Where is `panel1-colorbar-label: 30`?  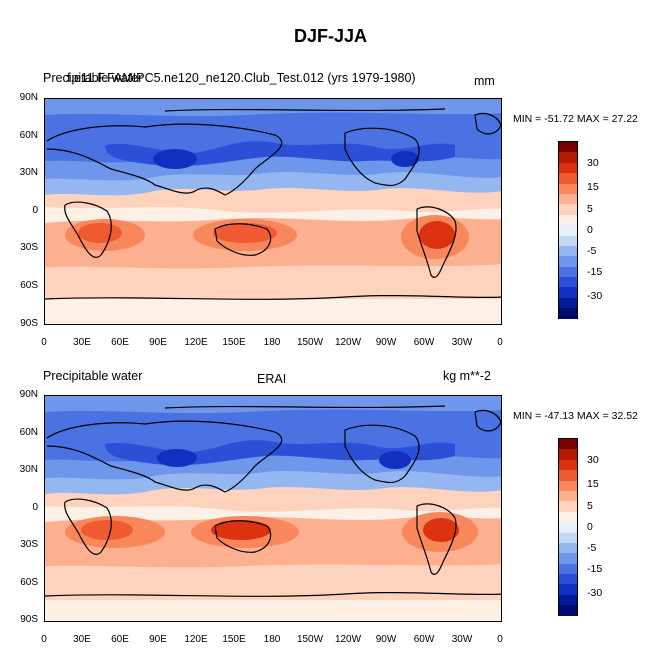 panel1-colorbar-label: 30 is located at coordinates (593, 163).